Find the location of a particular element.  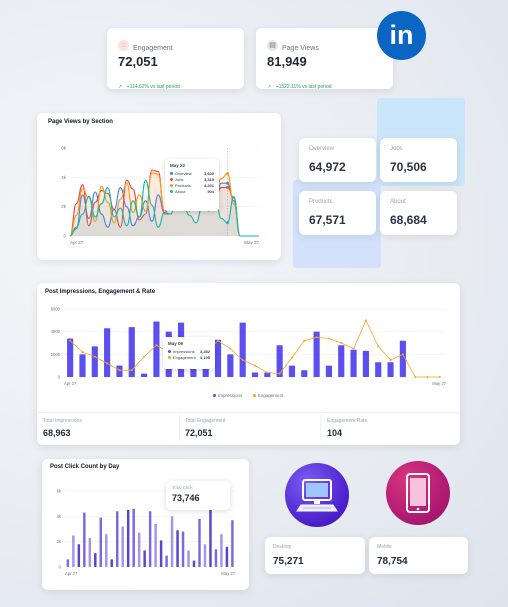

total-engagement-stat: Total Engagement 72,051 is located at coordinates (205, 428).